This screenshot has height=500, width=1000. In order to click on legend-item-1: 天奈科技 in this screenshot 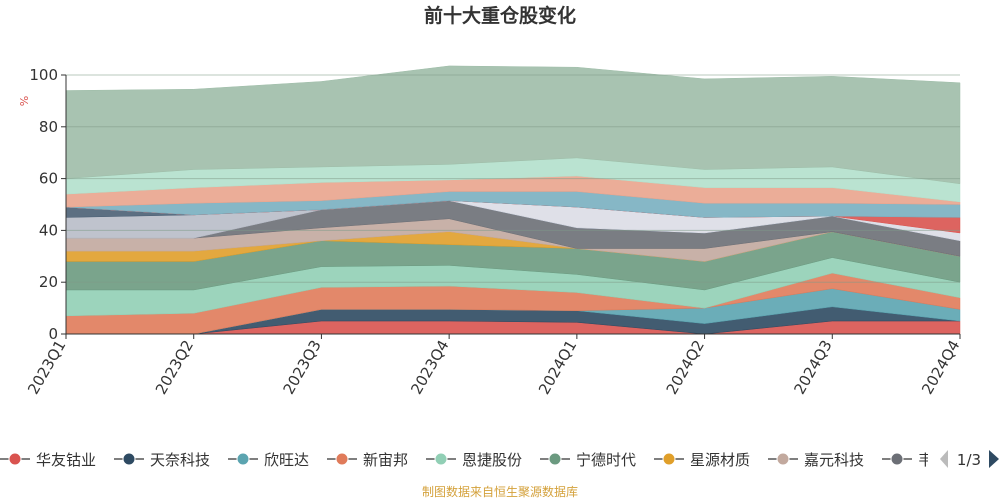, I will do `click(162, 460)`.